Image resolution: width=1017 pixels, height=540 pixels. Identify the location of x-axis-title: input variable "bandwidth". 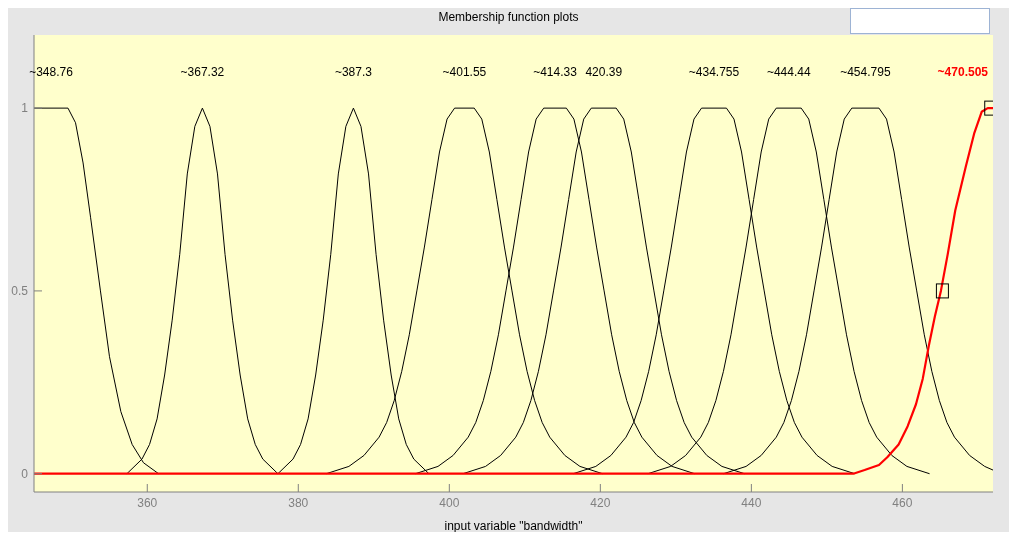
(513, 526).